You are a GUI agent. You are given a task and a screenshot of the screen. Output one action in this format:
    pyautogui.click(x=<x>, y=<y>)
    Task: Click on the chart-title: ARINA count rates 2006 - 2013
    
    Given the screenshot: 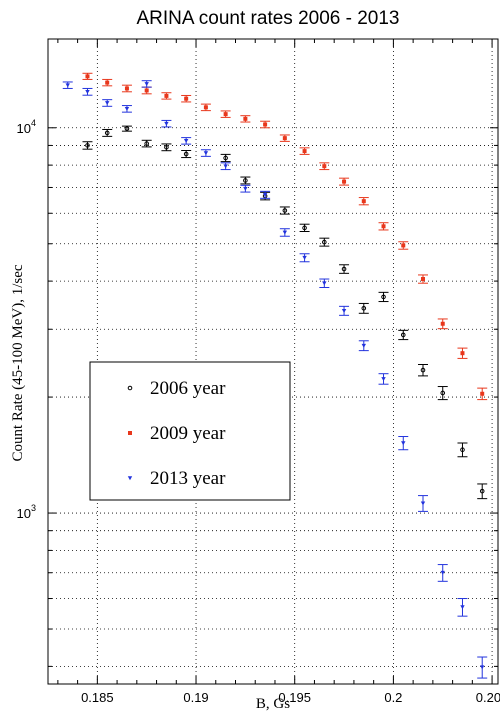 What is the action you would take?
    pyautogui.click(x=268, y=18)
    